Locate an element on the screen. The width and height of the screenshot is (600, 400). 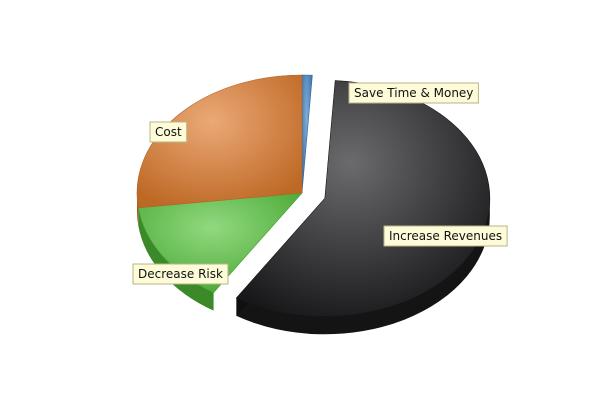
pie-side-increase-revenues is located at coordinates (363, 266).